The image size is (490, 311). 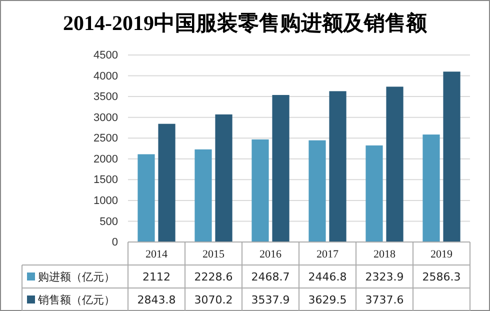 I want to click on x-tick-label: 2019, so click(x=441, y=254).